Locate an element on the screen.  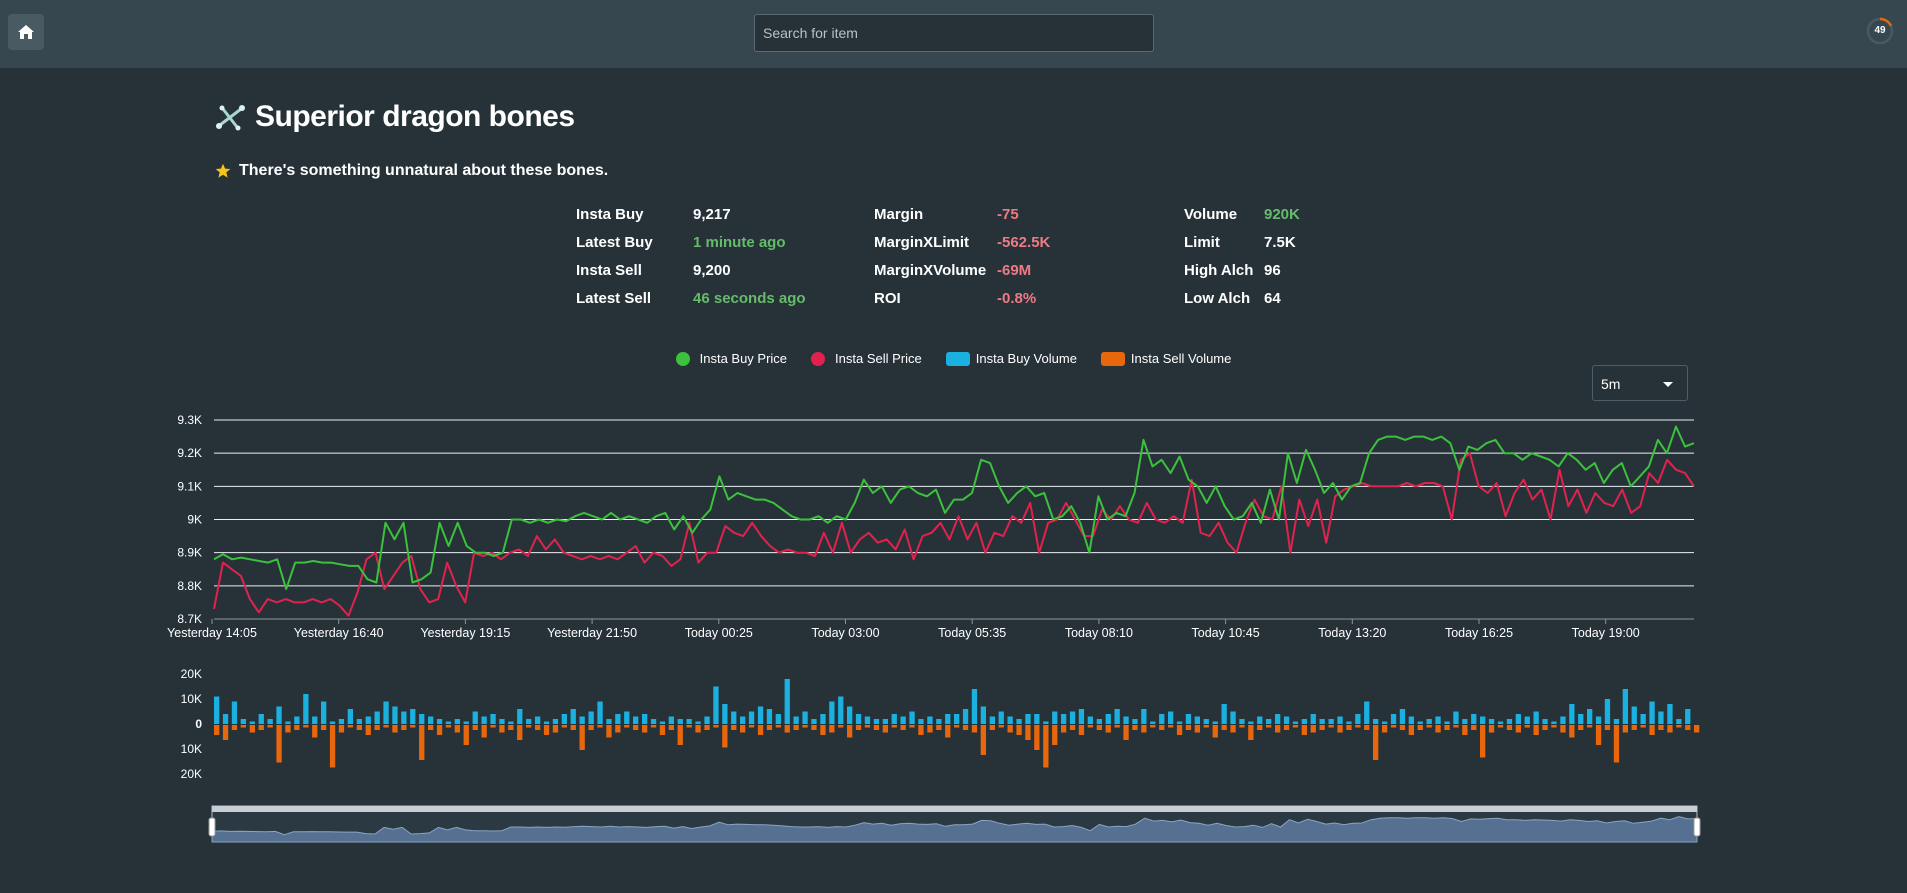
legend-insta-sell-volume: Insta Sell Volume is located at coordinates (1165, 358).